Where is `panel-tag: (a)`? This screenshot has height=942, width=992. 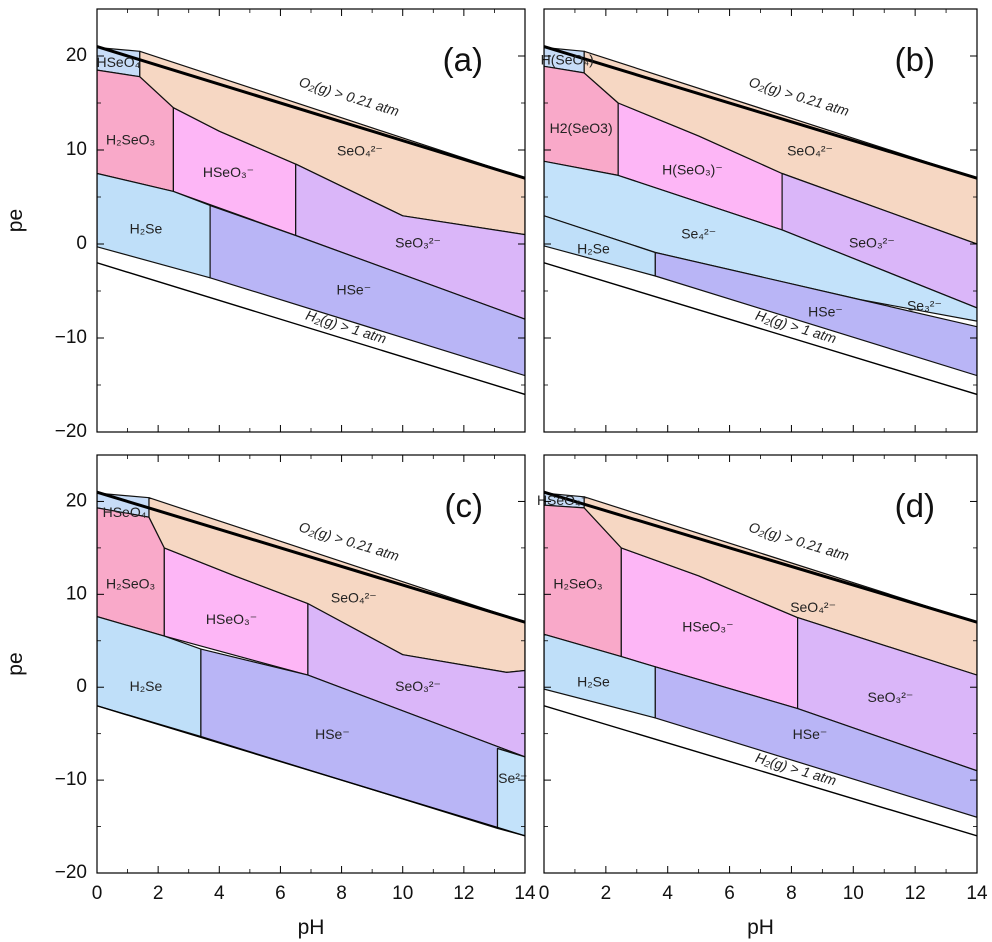
panel-tag: (a) is located at coordinates (463, 59).